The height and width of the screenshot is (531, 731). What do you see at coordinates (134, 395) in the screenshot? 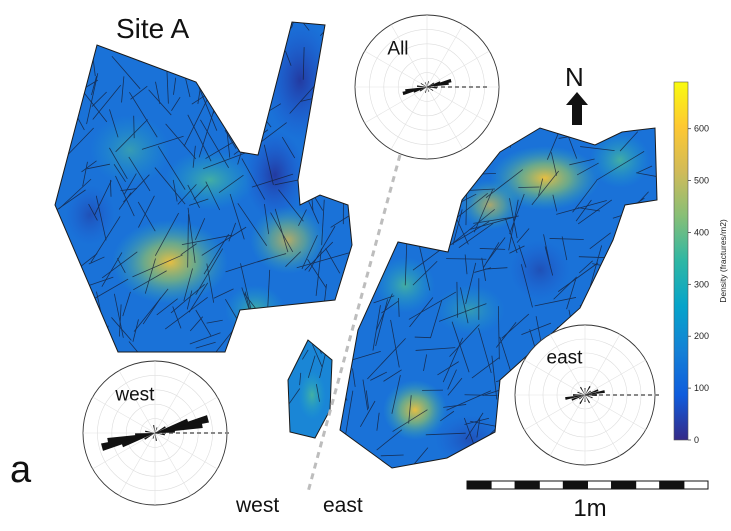
I see `rose-label: west` at bounding box center [134, 395].